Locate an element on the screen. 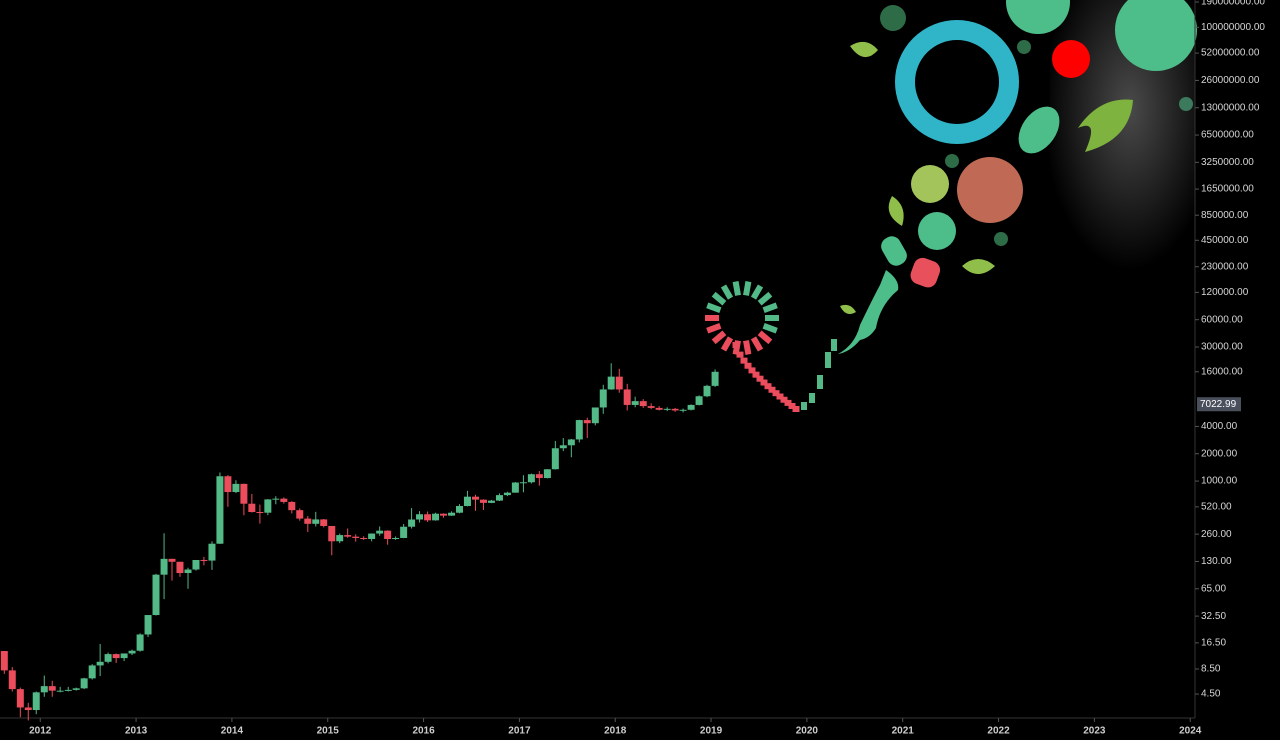 This screenshot has height=740, width=1280. x-tick-label: 2019 is located at coordinates (711, 731).